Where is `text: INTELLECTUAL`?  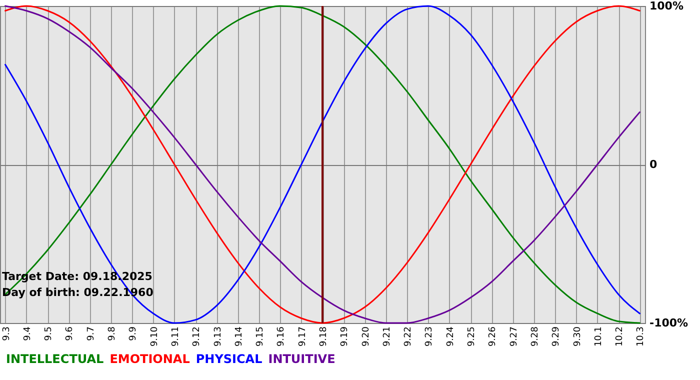 text: INTELLECTUAL is located at coordinates (55, 359).